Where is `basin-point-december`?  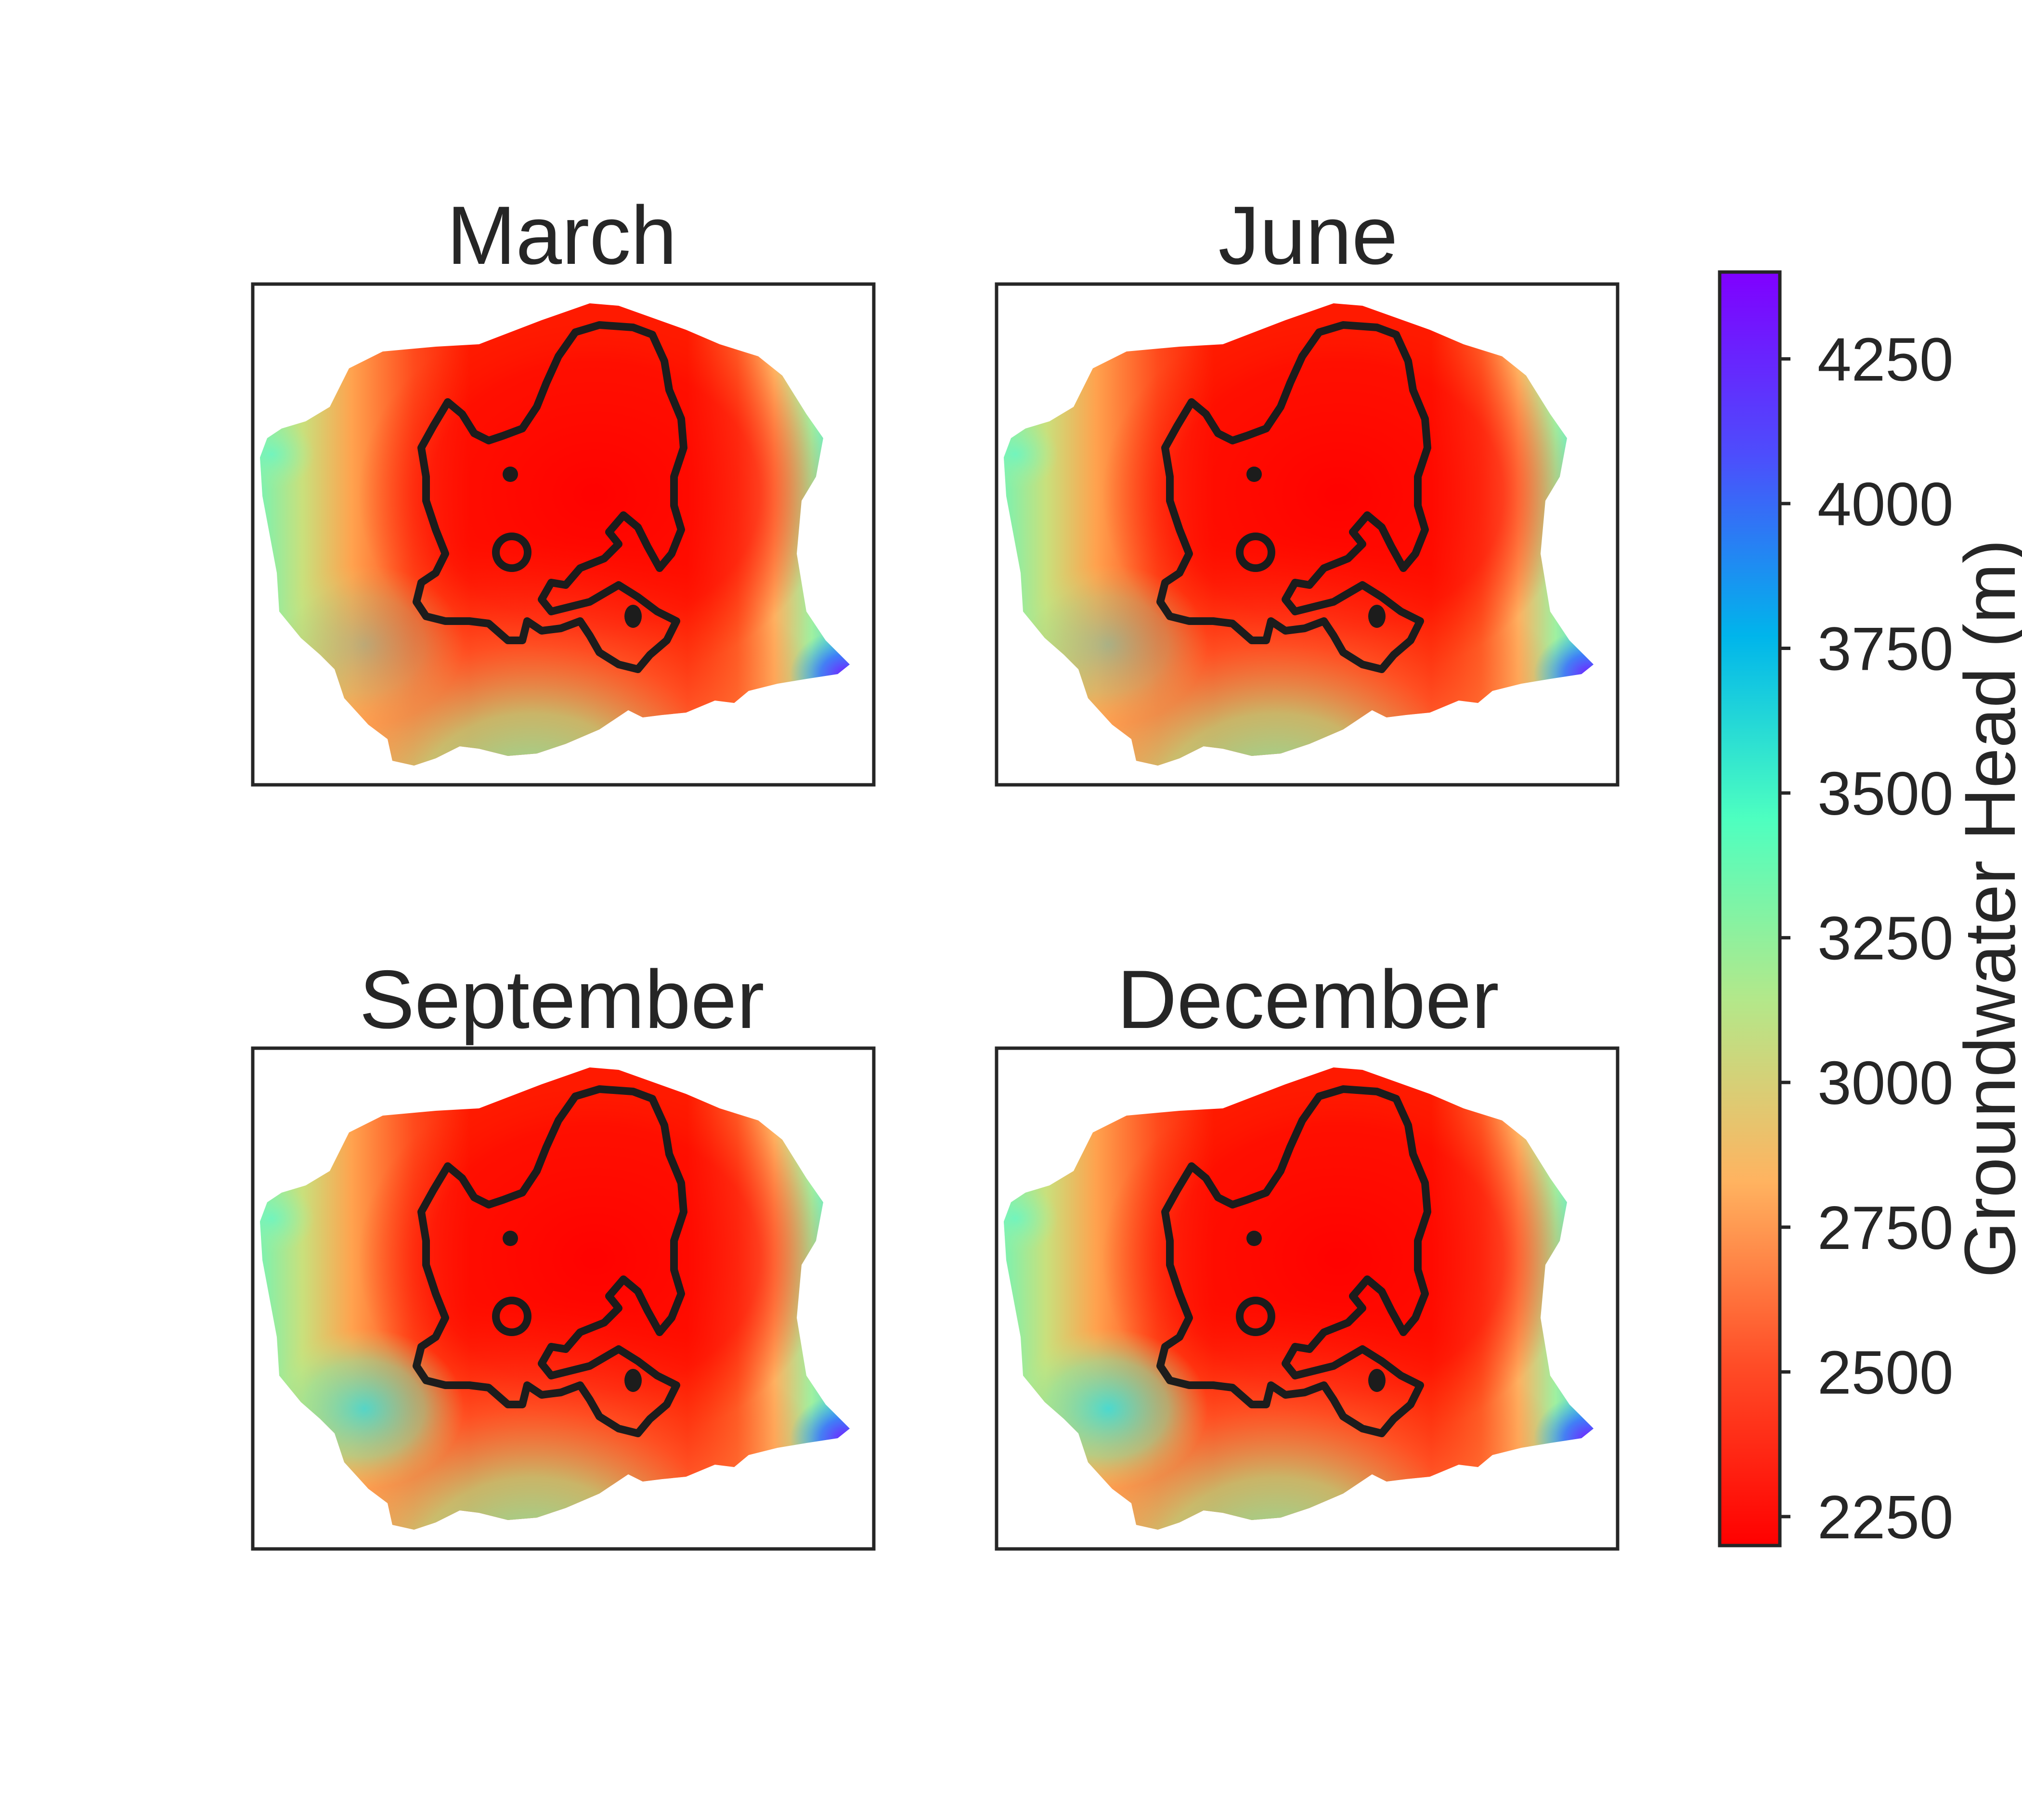
basin-point-december is located at coordinates (1254, 1238).